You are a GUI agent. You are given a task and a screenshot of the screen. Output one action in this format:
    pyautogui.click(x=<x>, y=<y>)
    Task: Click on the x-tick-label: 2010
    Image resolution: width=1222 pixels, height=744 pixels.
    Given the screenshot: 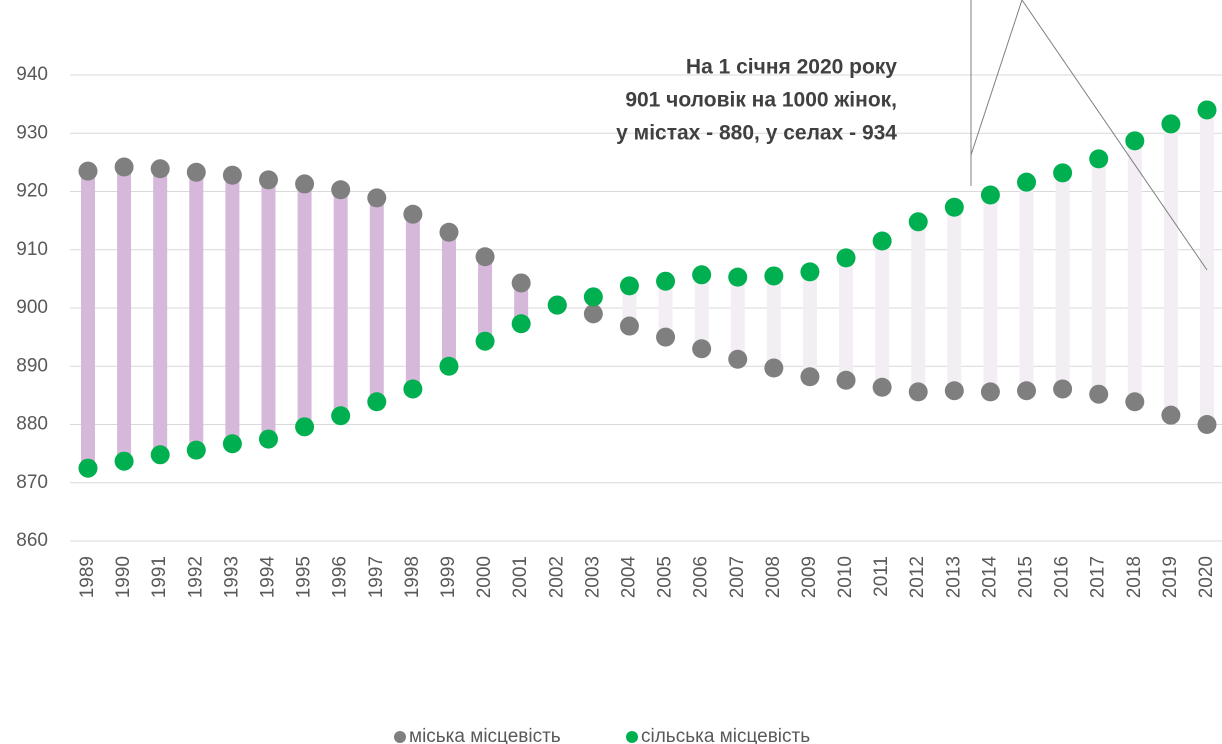 What is the action you would take?
    pyautogui.click(x=845, y=577)
    